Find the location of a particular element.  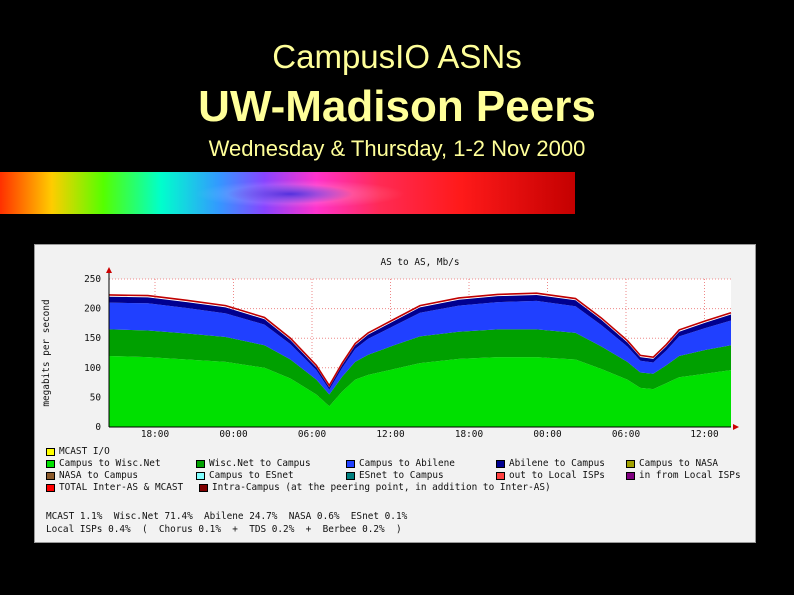

legend-item: Campus to Abilene is located at coordinates (400, 463).